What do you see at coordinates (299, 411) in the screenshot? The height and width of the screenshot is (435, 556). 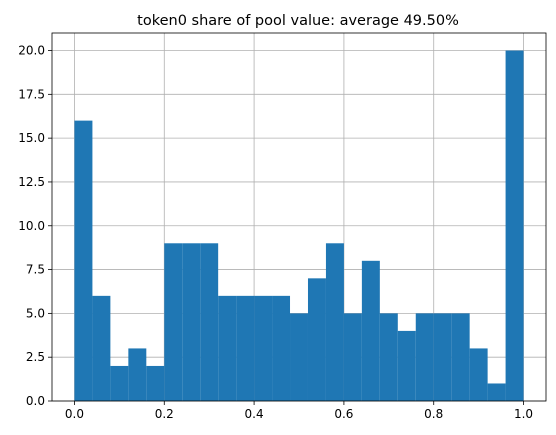 I see `x-axis-ticks: 0.0 0.2 0.4 0.6 0.8 1.0` at bounding box center [299, 411].